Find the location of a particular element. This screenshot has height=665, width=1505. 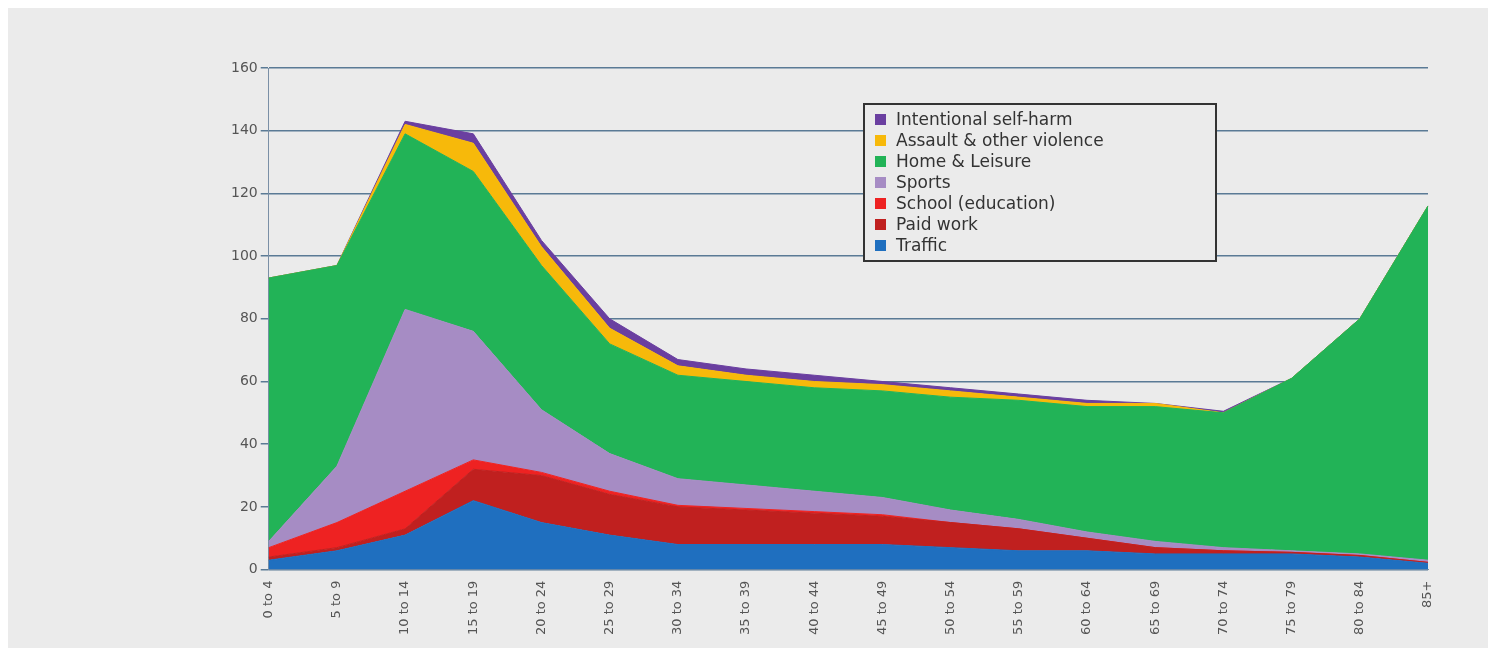

y-tick-label: 60 is located at coordinates (248, 380).